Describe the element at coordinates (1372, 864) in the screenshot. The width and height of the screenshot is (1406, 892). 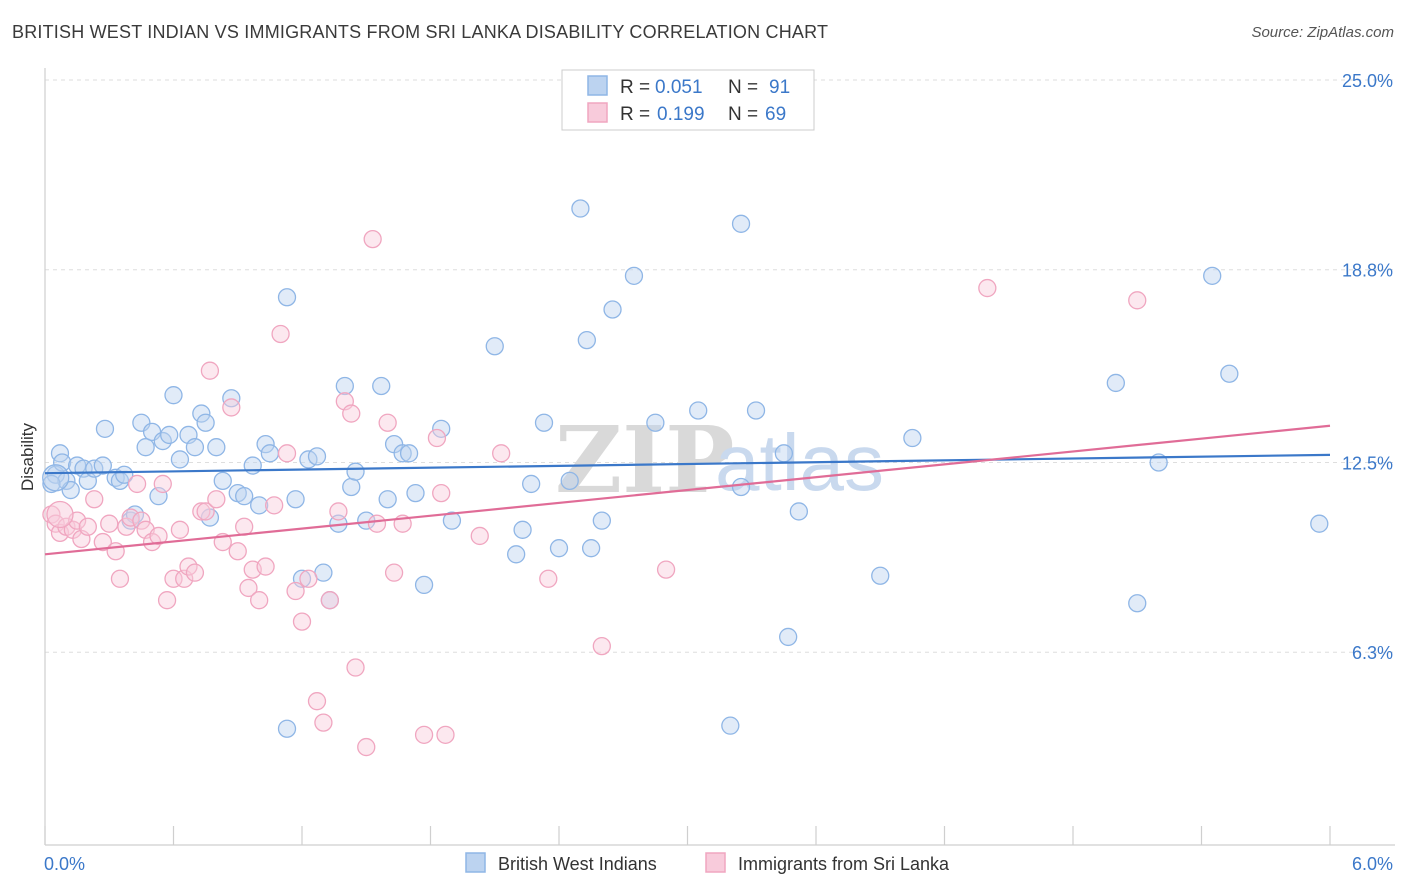
I see `x-tick-label: 6.0%` at that location.